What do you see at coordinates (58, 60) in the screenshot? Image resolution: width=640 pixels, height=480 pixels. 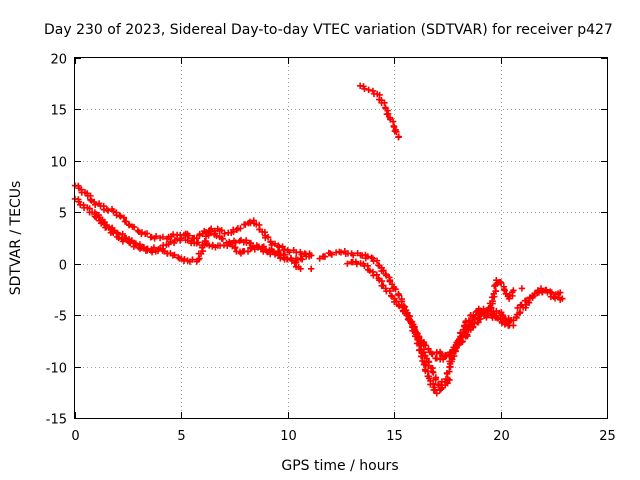 I see `y-tick-label: 20` at bounding box center [58, 60].